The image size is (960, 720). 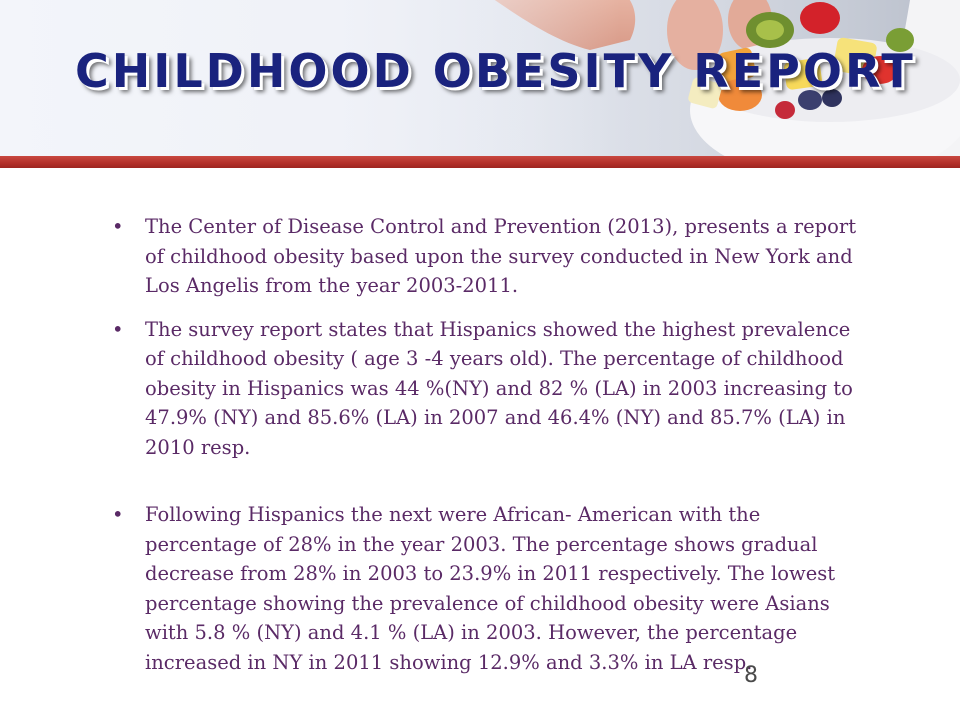 I want to click on slide-title: Childhood Obesity Report, so click(x=495, y=71).